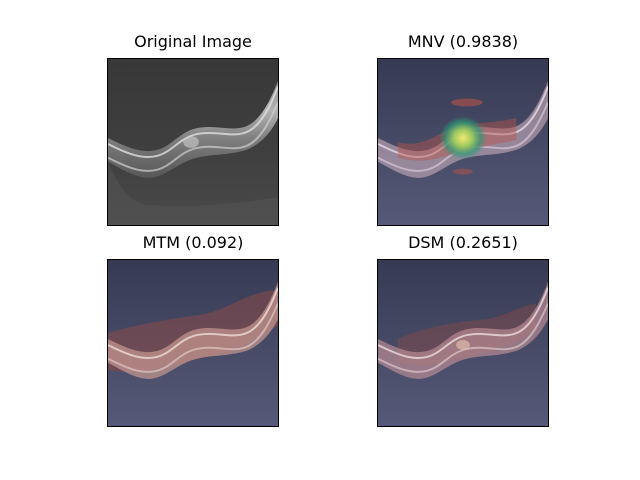  Describe the element at coordinates (193, 142) in the screenshot. I see `oct-scan-image` at that location.